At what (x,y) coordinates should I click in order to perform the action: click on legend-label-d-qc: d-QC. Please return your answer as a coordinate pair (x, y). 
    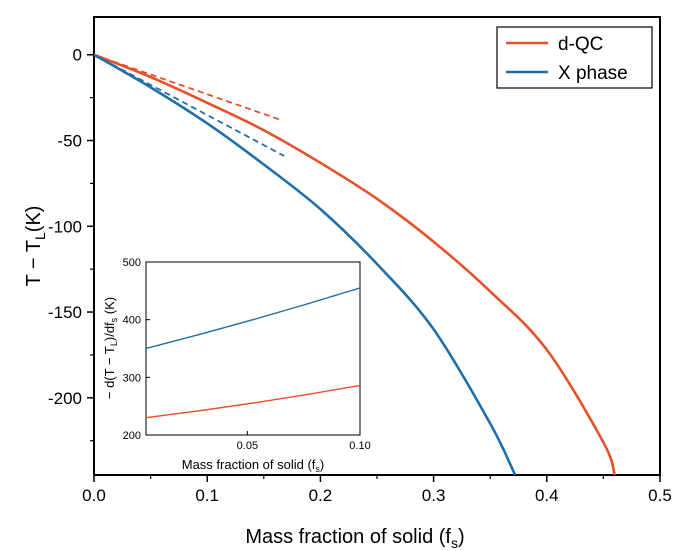
    Looking at the image, I should click on (580, 44).